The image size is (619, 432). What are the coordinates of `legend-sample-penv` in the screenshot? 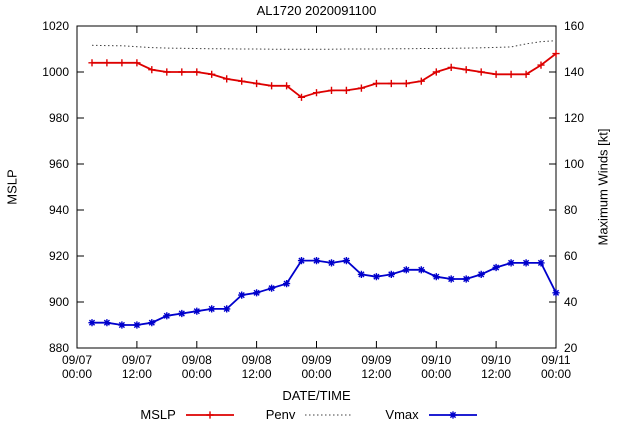 It's located at (329, 414).